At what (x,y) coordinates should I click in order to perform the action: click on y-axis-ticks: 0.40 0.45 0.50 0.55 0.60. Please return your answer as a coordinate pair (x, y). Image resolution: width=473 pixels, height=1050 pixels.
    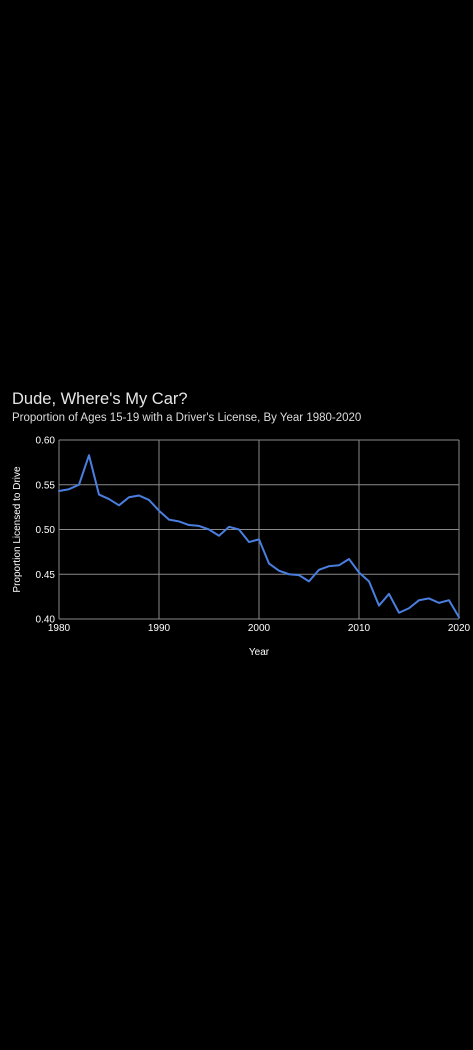
    Looking at the image, I should click on (46, 531).